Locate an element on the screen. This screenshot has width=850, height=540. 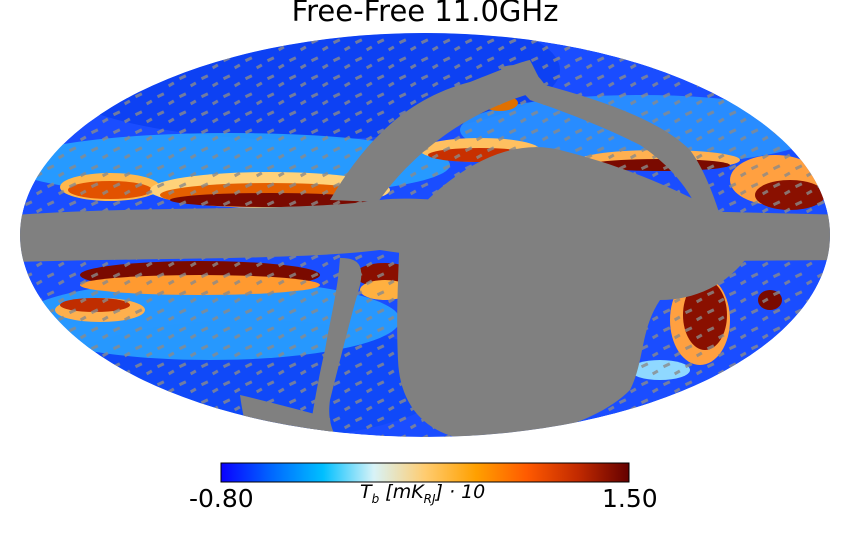
map-title: Free-Free 11.0GHz is located at coordinates (425, 14).